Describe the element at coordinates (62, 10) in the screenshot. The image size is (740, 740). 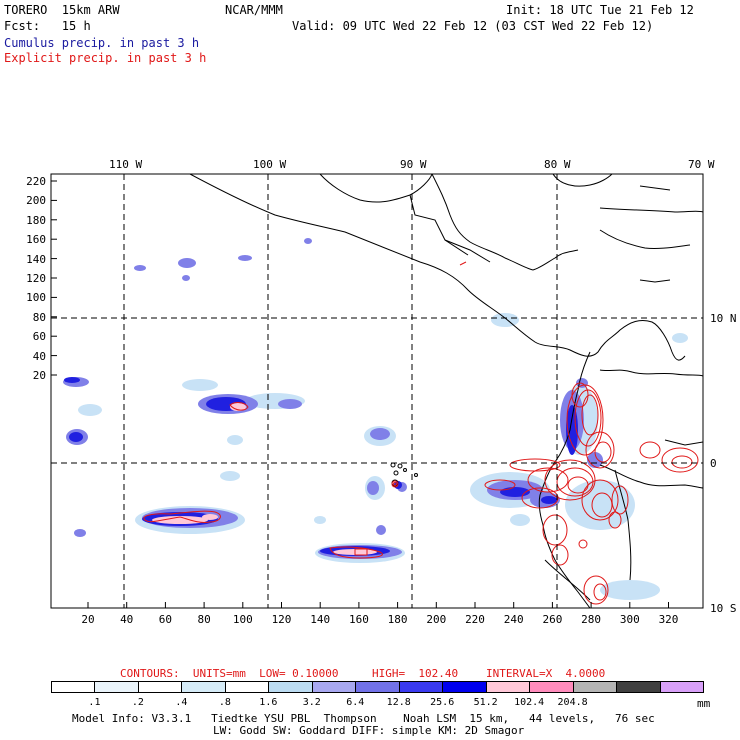
I see `model-name: TORERO 15km ARW` at that location.